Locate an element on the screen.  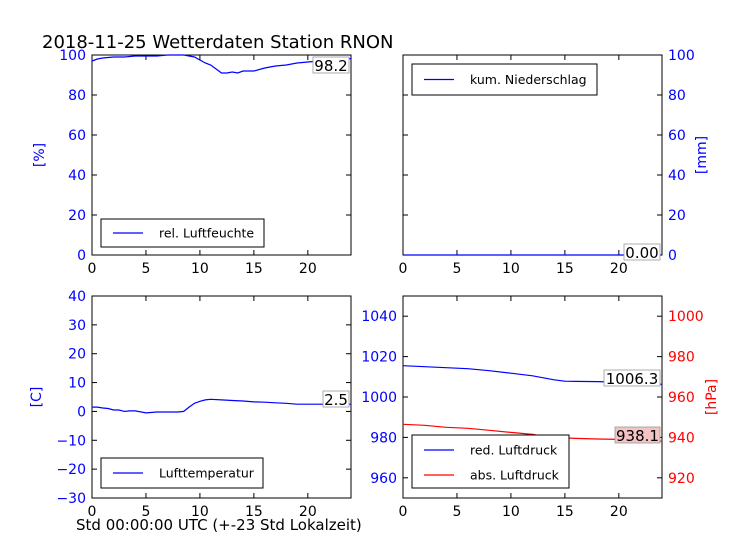
temperature-ytick-label: −10 is located at coordinates (71, 441).